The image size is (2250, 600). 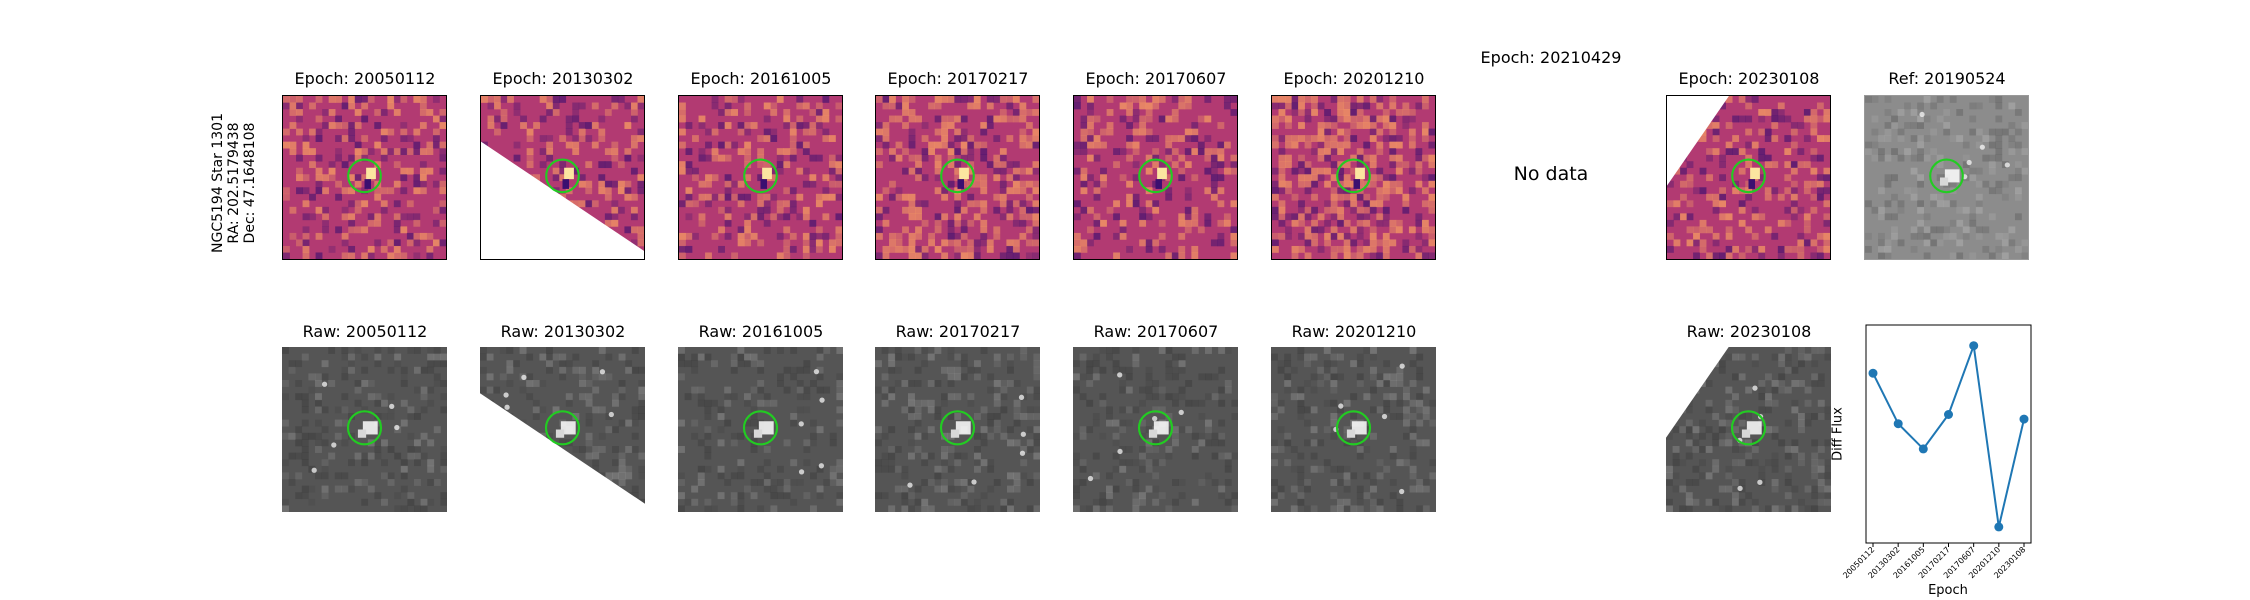 What do you see at coordinates (958, 331) in the screenshot?
I see `title-raw-20170217: Raw: 20170217` at bounding box center [958, 331].